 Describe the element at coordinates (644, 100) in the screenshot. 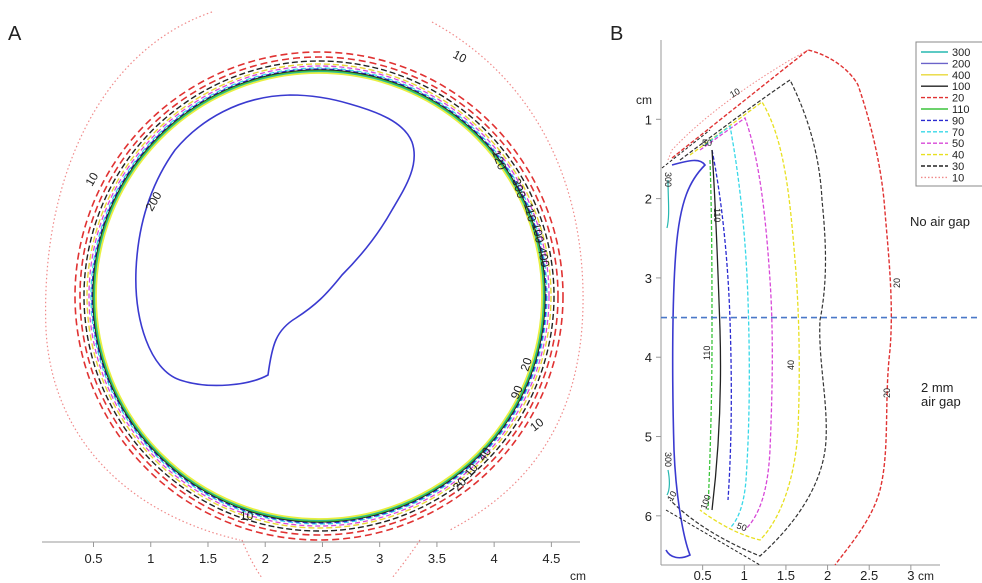

I see `y-label-b: cm` at that location.